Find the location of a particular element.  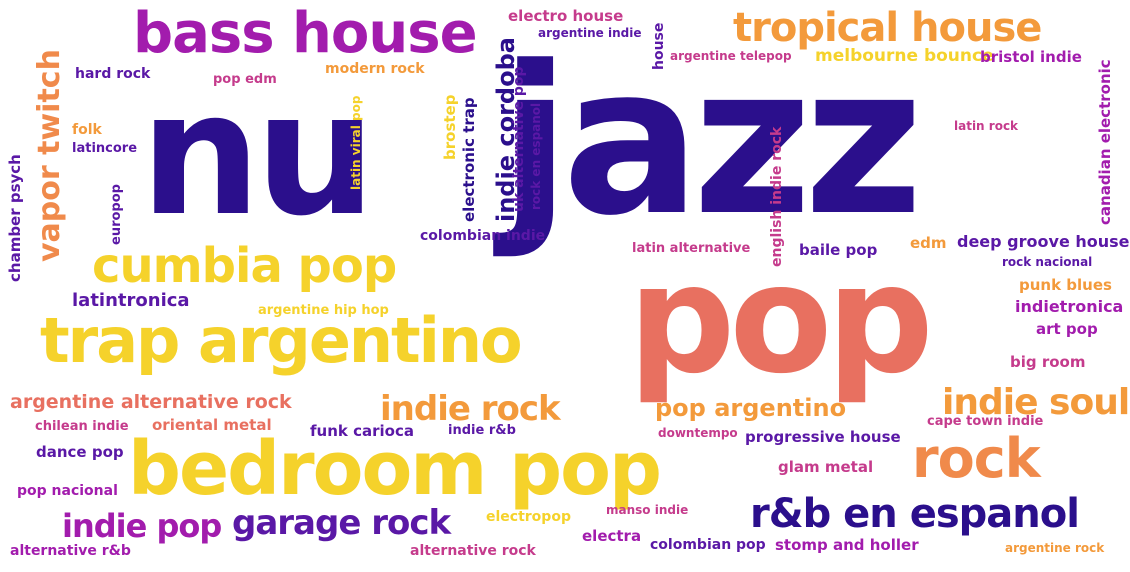

word-oriental-metal: oriental metal is located at coordinates (212, 425).